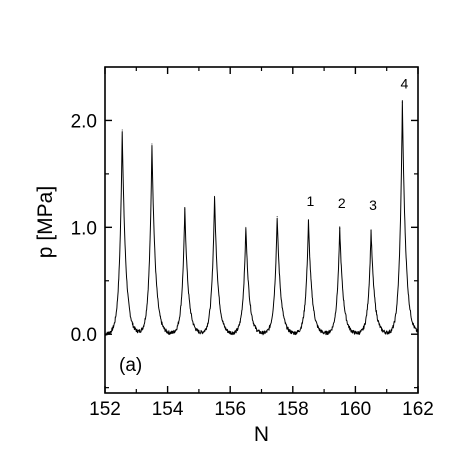 Image resolution: width=462 pixels, height=463 pixels. Describe the element at coordinates (293, 409) in the screenshot. I see `x-tick-label: 158` at that location.